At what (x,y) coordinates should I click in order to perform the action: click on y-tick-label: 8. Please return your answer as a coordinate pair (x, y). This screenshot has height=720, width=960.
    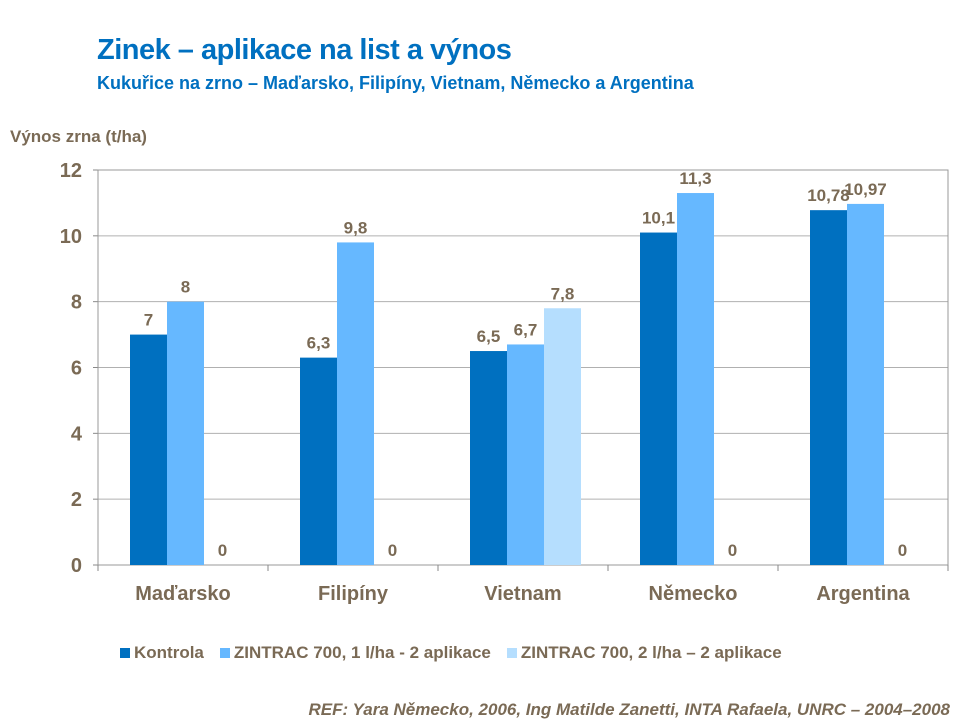
    Looking at the image, I should click on (76, 303).